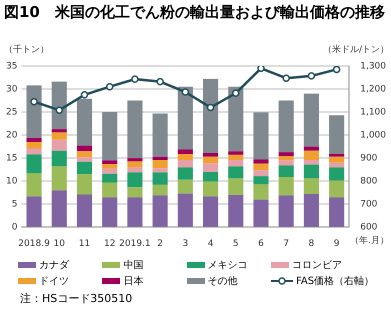 The height and width of the screenshot is (321, 391). What do you see at coordinates (34, 243) in the screenshot?
I see `x-tick-label: 2018.9` at bounding box center [34, 243].